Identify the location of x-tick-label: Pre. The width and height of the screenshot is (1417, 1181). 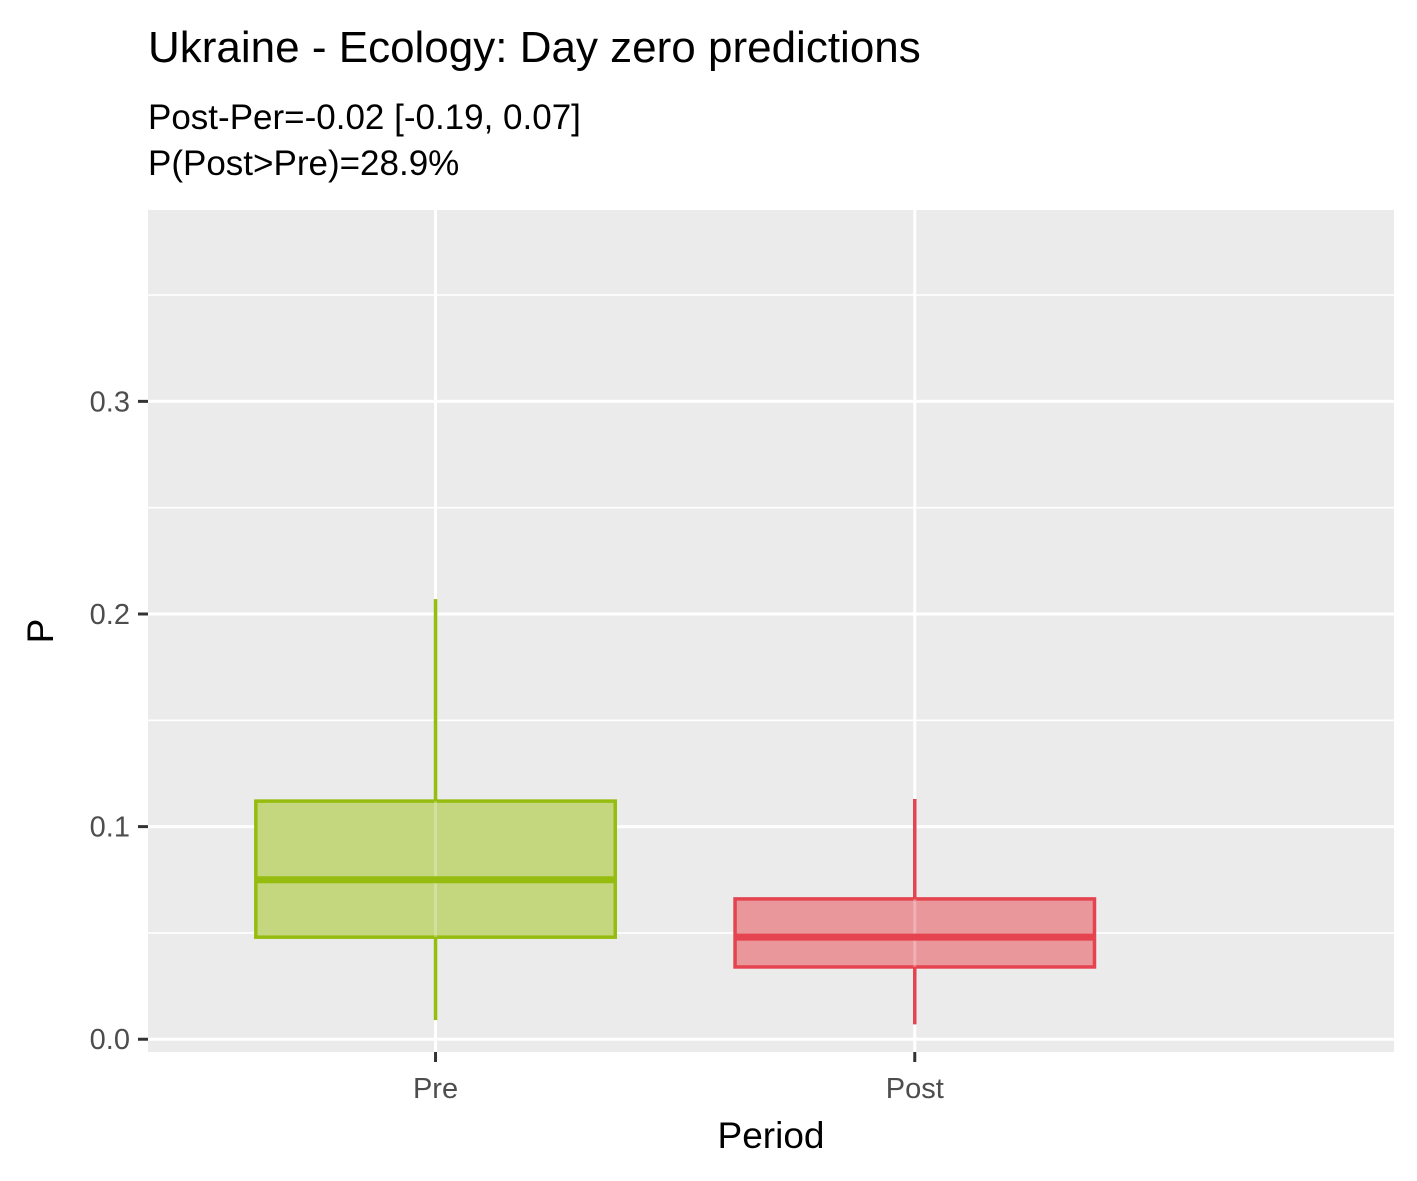
(435, 1089).